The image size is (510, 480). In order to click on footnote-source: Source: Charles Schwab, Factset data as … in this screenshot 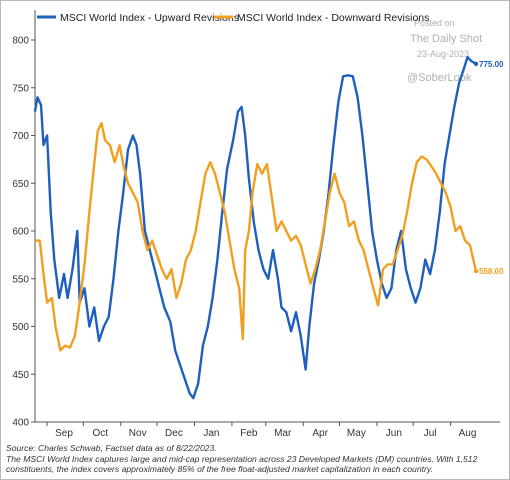, I will do `click(111, 448)`.